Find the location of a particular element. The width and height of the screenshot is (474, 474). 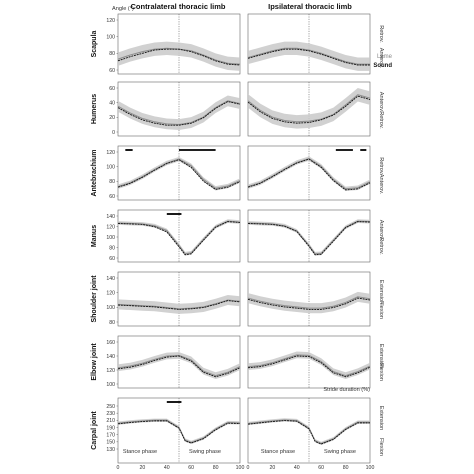

y-tick-label: 230 is located at coordinates (110, 414).